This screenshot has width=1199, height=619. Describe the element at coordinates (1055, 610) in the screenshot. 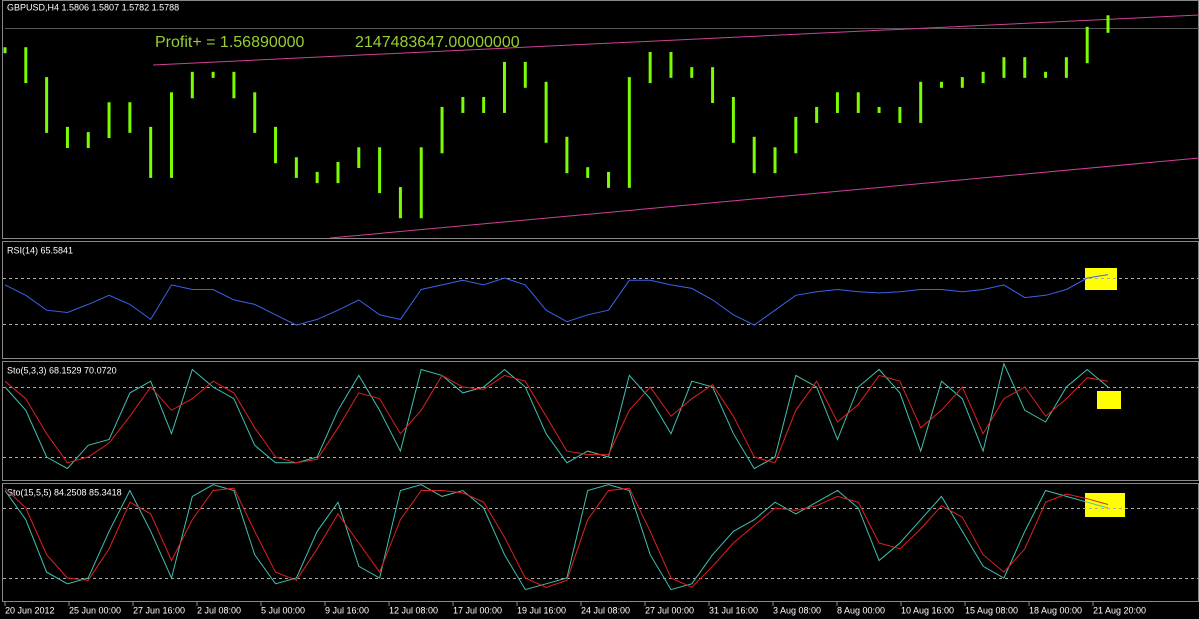

I see `time-label: 18 Aug 00:00` at that location.